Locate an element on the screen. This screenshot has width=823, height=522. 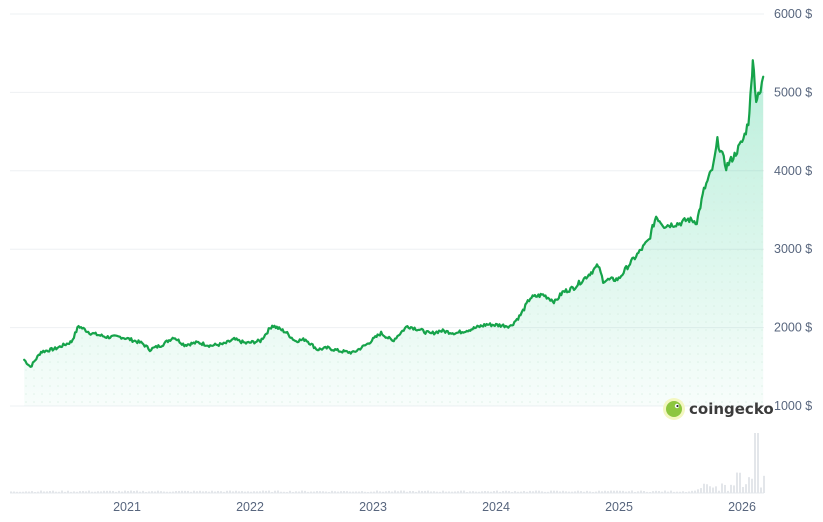
coingecko-watermark: coingecko is located at coordinates (718, 409).